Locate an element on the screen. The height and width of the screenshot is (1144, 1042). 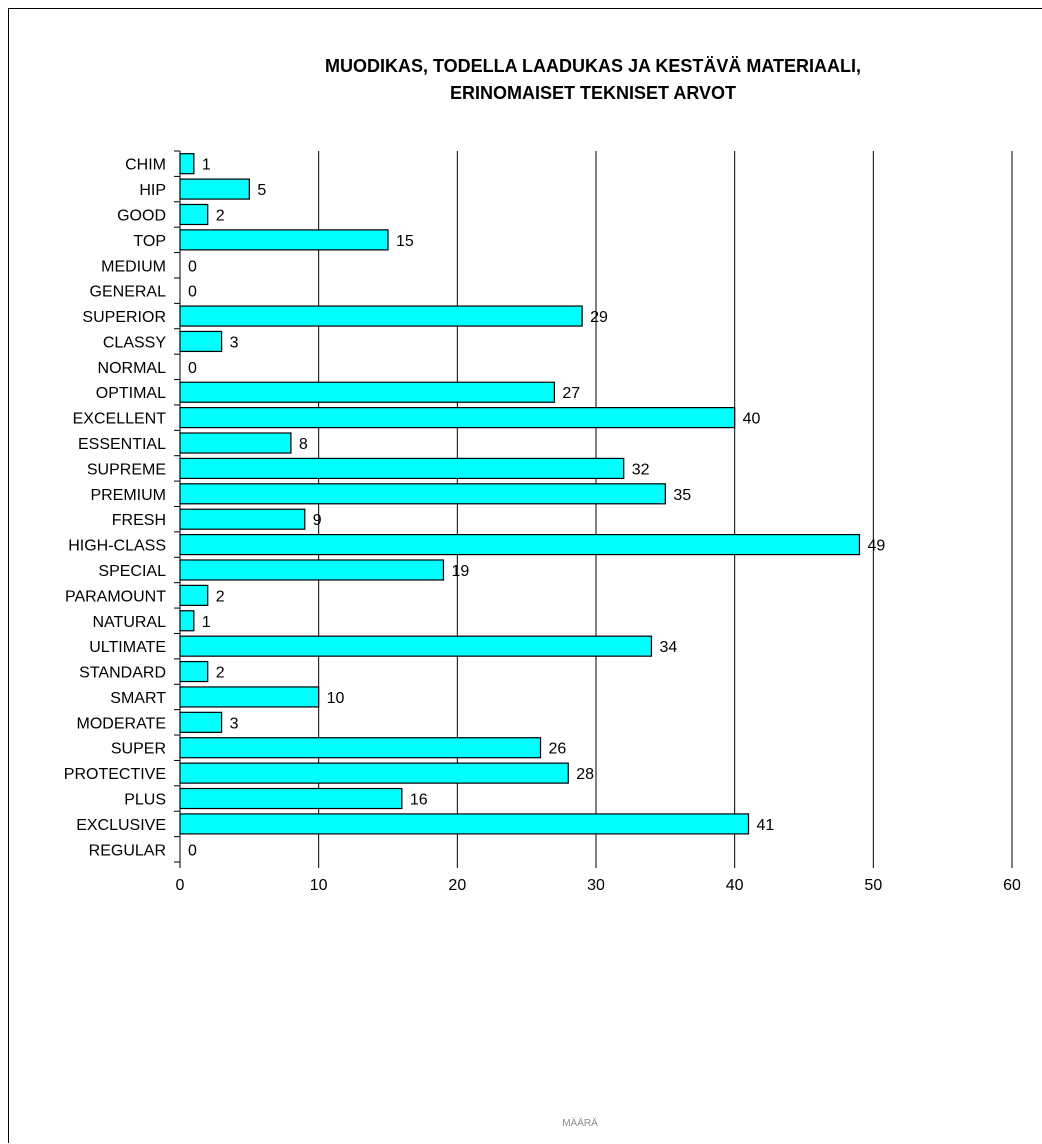
bar-natural is located at coordinates (187, 621).